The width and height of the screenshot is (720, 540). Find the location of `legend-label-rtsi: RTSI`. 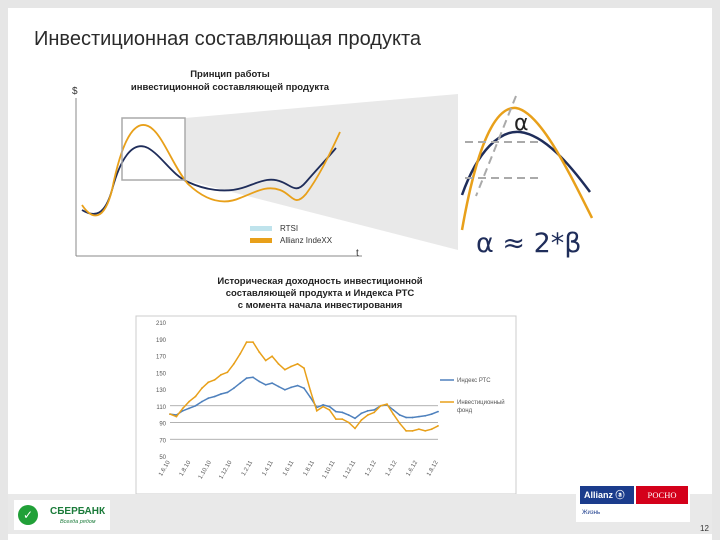

legend-label-rtsi: RTSI is located at coordinates (289, 228).